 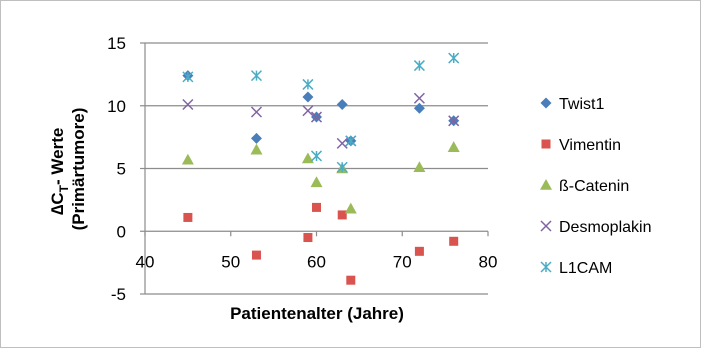 I want to click on x-axis-title: Patientenalter (Jahre), so click(x=317, y=313).